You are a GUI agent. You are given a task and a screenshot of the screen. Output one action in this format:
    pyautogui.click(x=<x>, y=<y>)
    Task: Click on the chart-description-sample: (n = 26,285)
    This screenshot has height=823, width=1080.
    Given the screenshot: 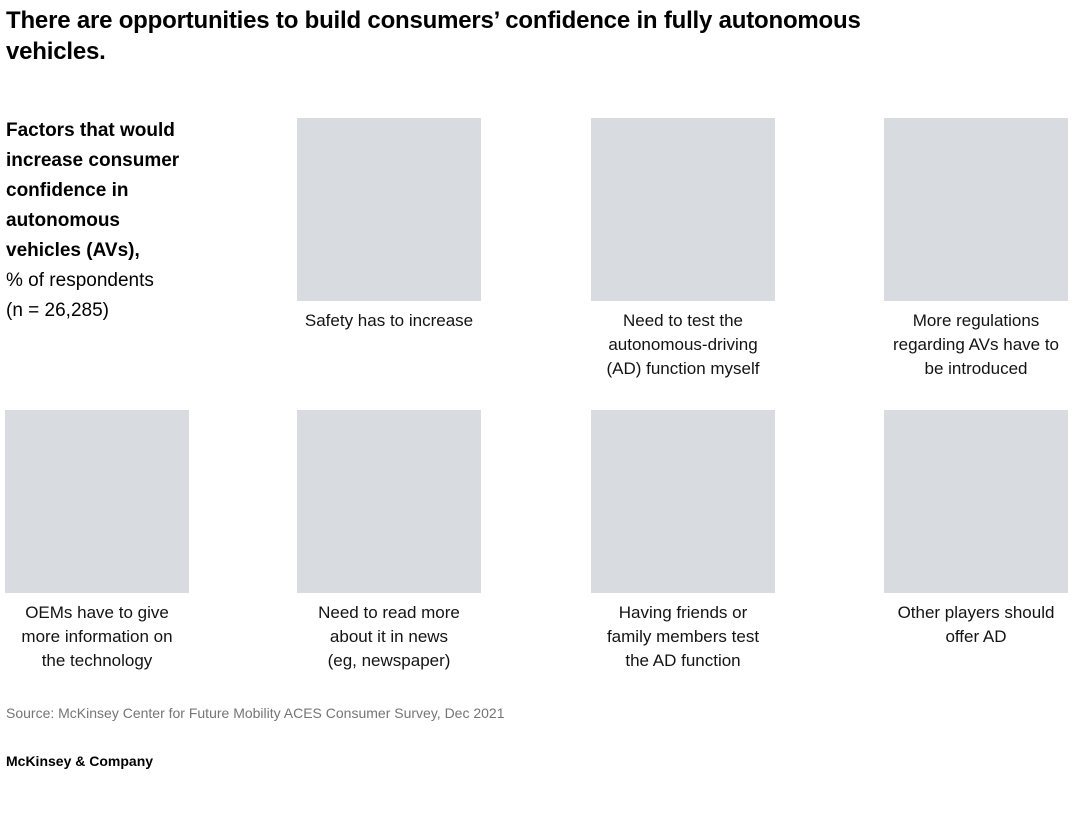 What is the action you would take?
    pyautogui.click(x=57, y=310)
    